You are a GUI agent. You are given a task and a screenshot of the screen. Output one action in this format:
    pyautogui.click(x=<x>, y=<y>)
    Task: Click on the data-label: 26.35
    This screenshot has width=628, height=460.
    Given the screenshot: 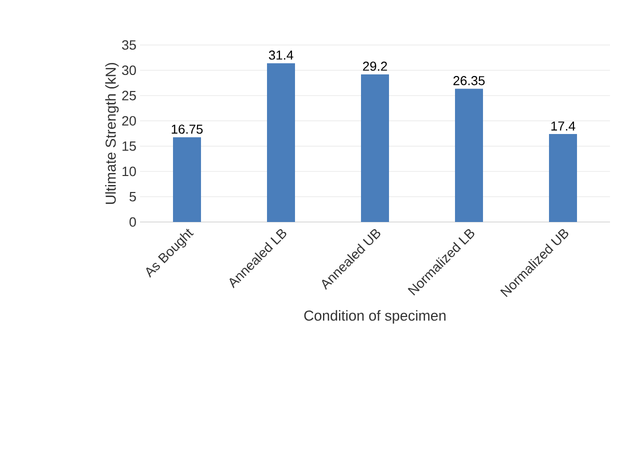 What is the action you would take?
    pyautogui.click(x=469, y=81)
    